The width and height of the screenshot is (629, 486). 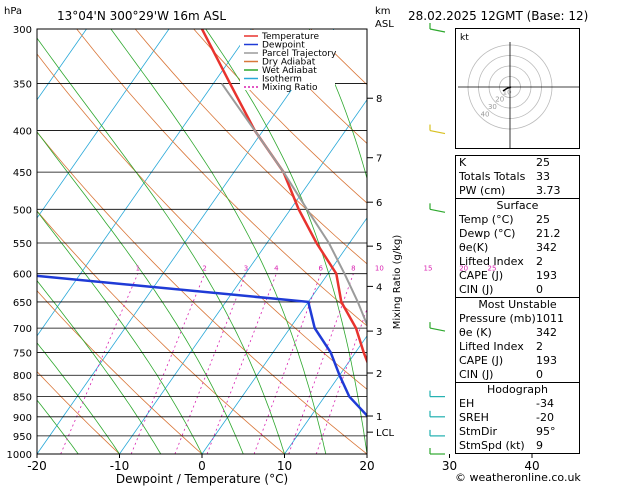 I want to click on km-tick-label: LCL, so click(x=385, y=433).